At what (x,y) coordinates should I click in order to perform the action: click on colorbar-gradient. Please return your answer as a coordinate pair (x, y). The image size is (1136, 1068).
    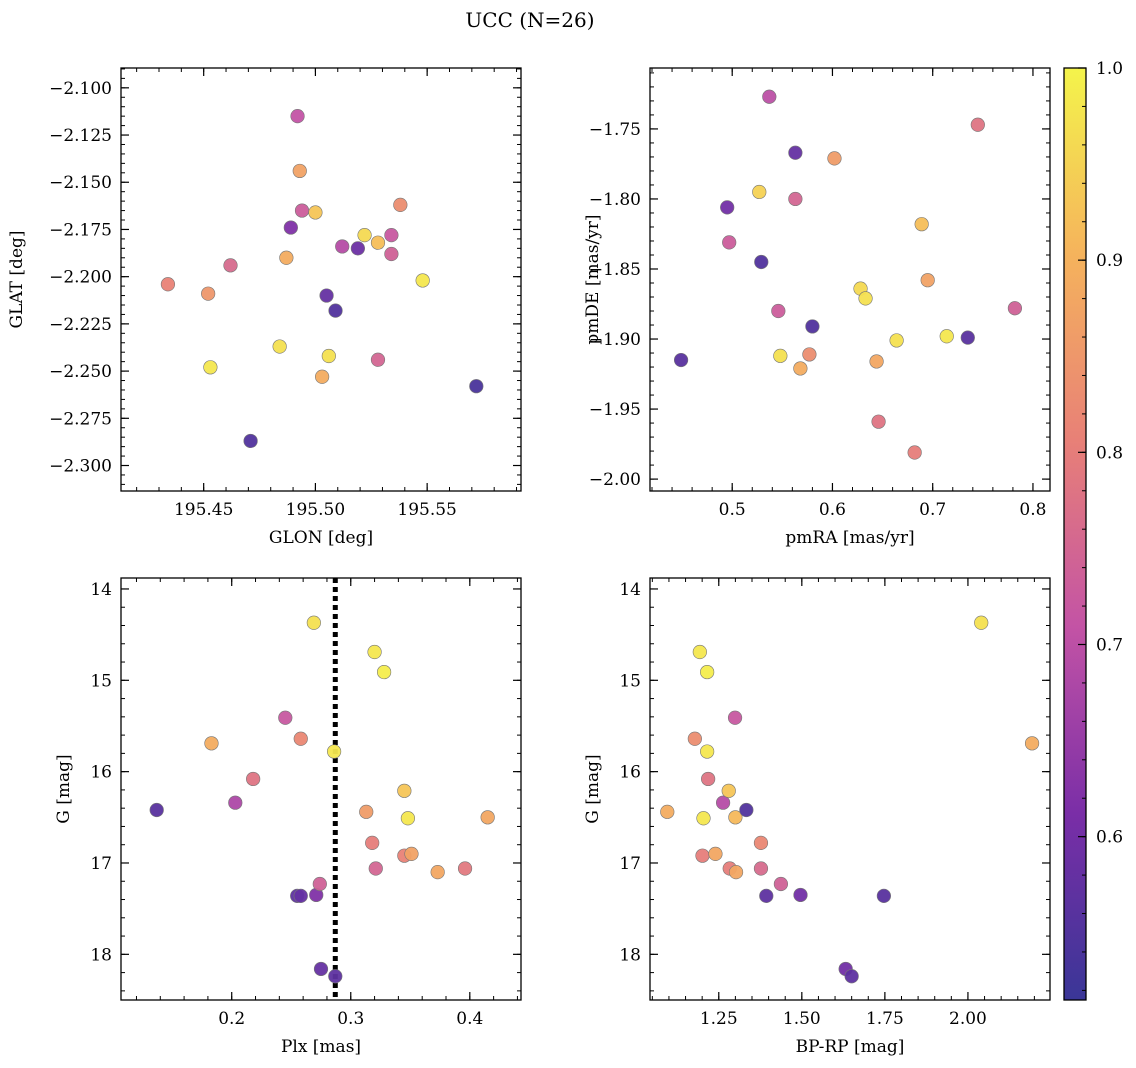
    Looking at the image, I should click on (1075, 534).